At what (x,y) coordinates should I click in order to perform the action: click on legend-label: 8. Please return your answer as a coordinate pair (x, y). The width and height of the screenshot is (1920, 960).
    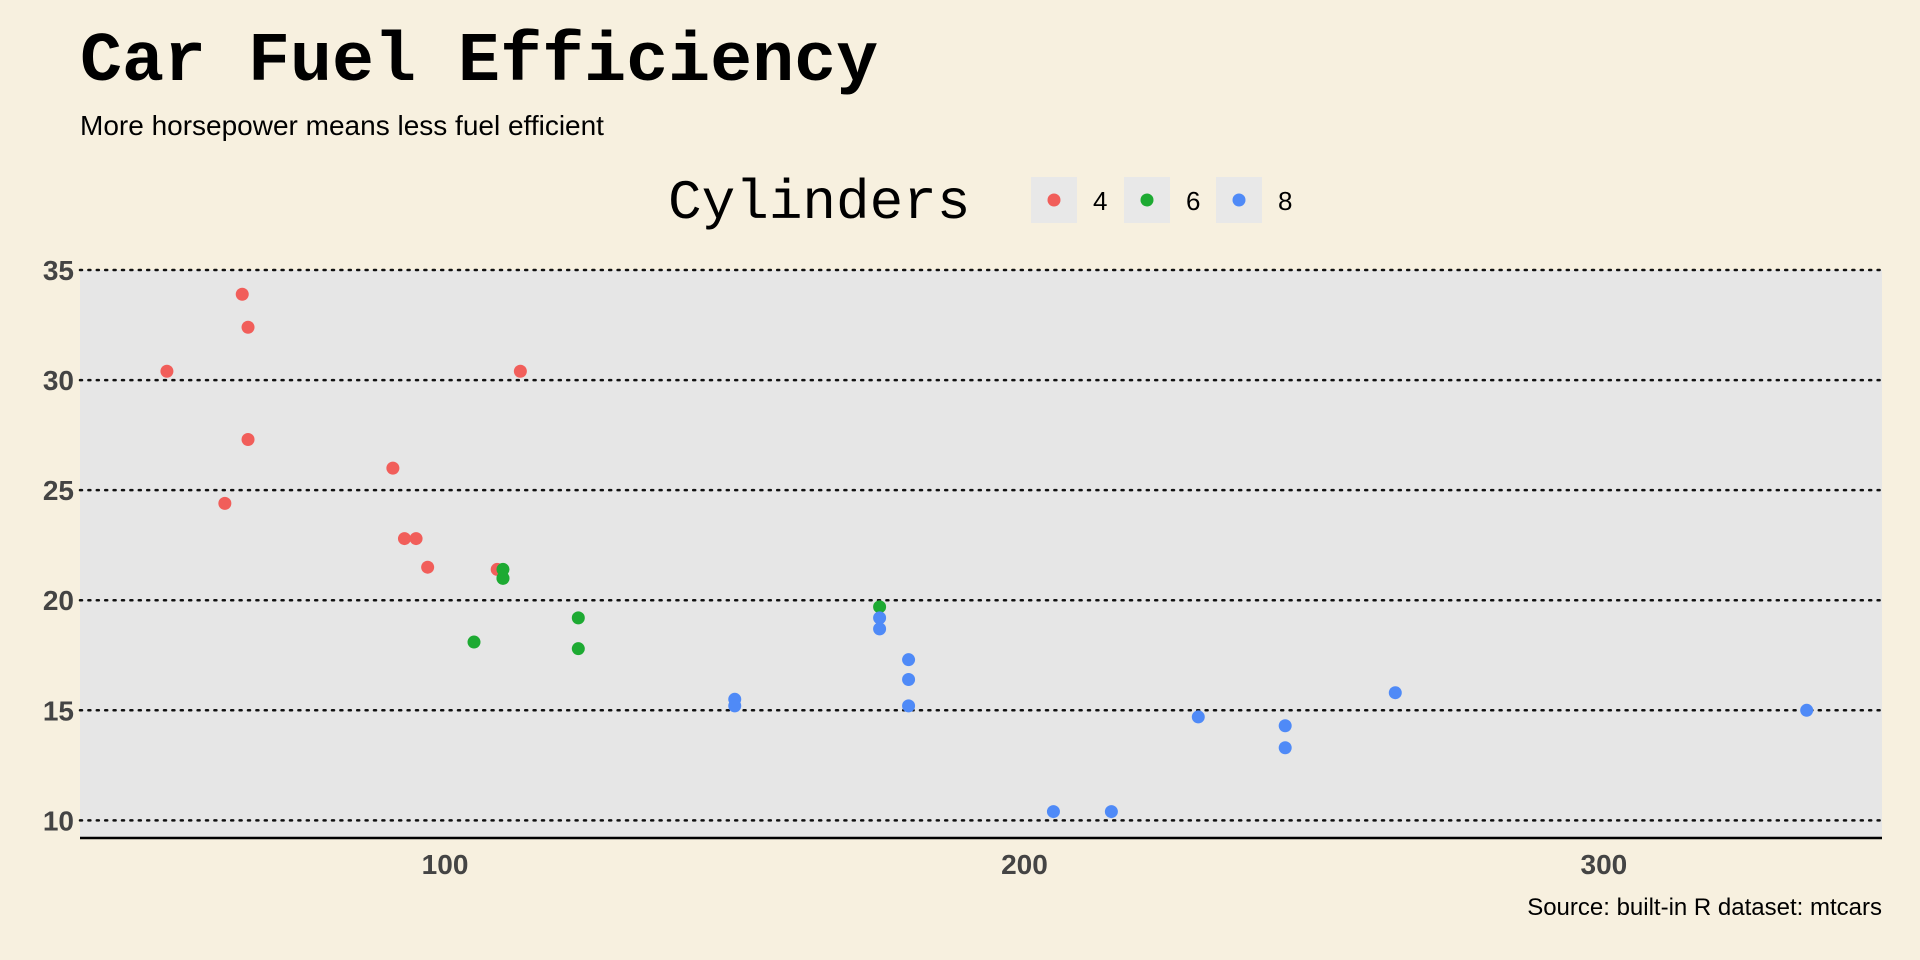
    Looking at the image, I should click on (1285, 201).